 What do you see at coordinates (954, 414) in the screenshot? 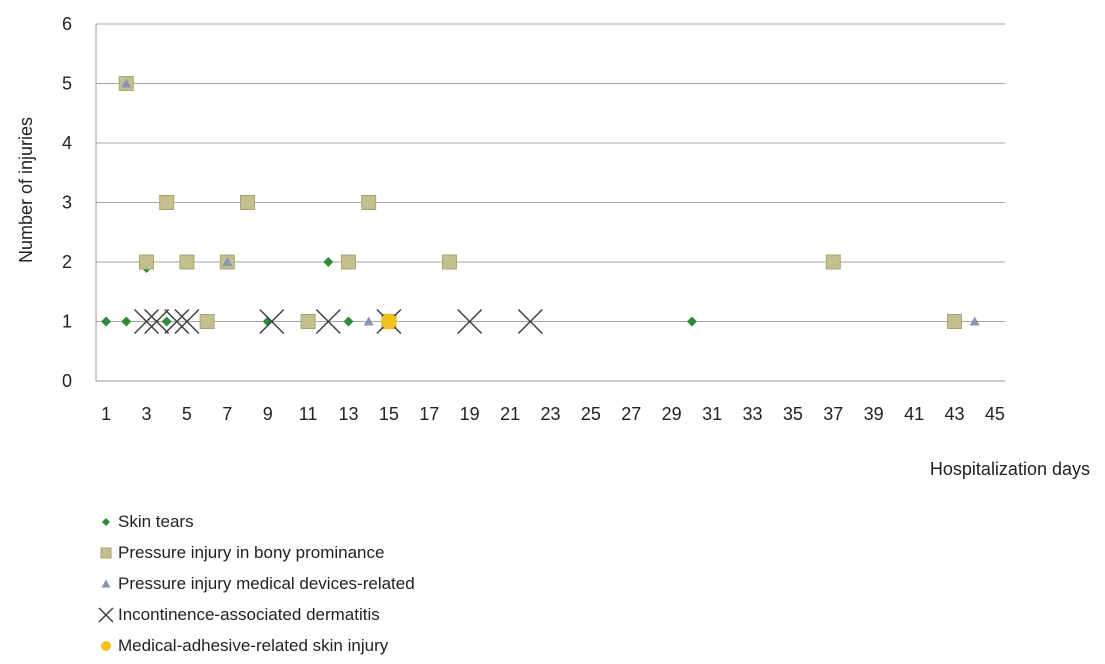
I see `x-tick-label: 43` at bounding box center [954, 414].